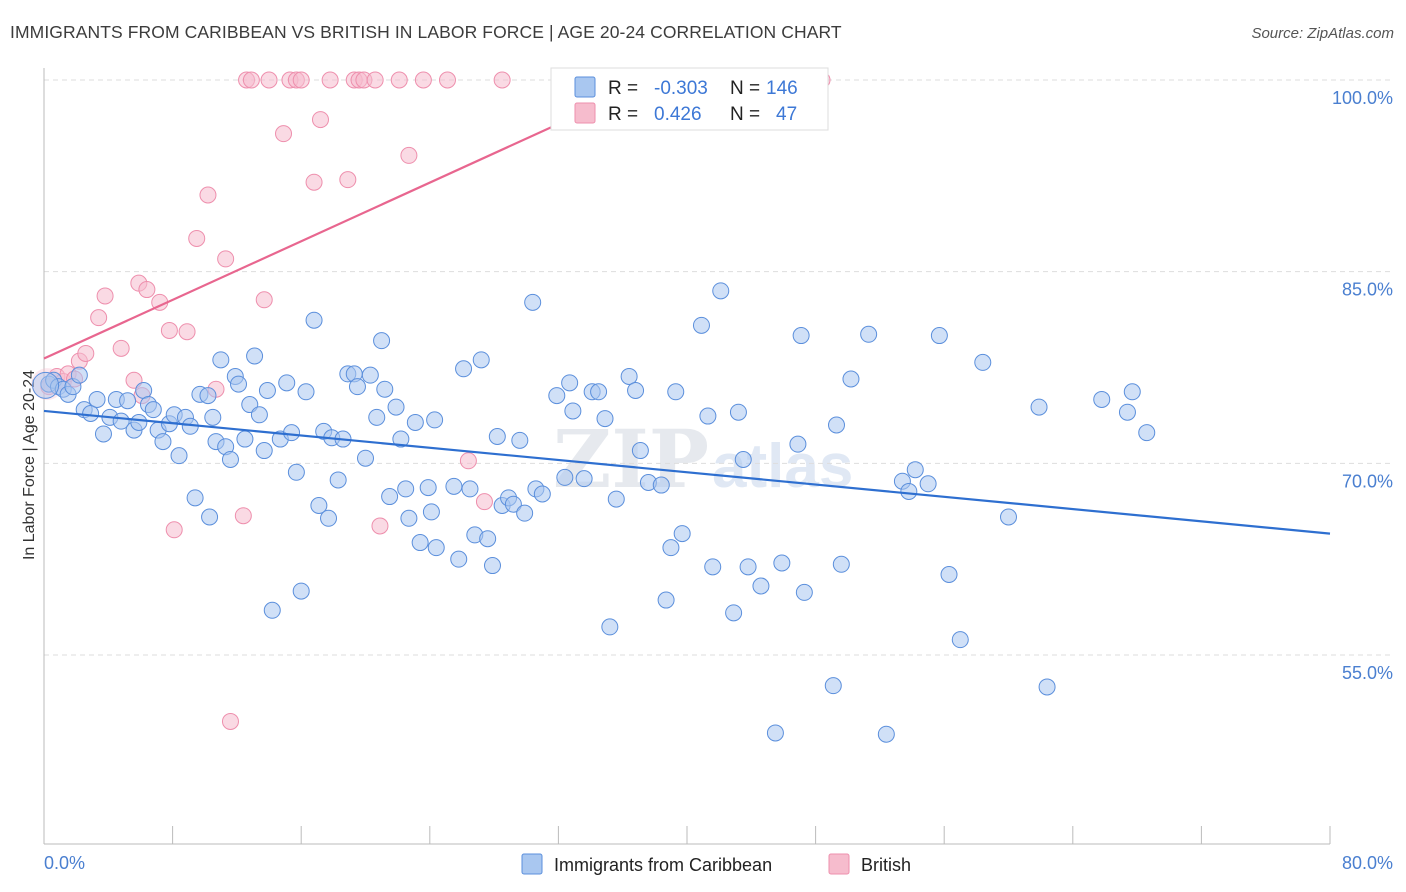 This screenshot has height=892, width=1406. I want to click on y-tick-label: 85.0%, so click(1367, 290).